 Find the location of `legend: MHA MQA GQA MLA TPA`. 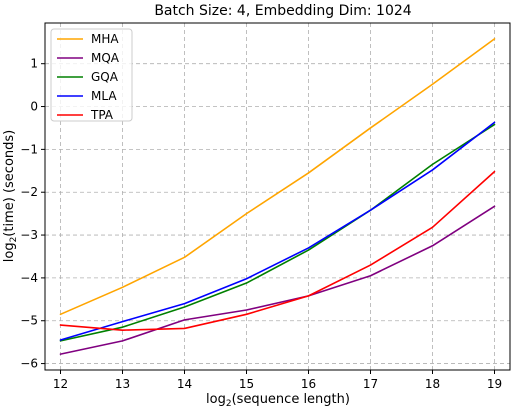

legend: MHA MQA GQA MLA TPA is located at coordinates (91, 75).